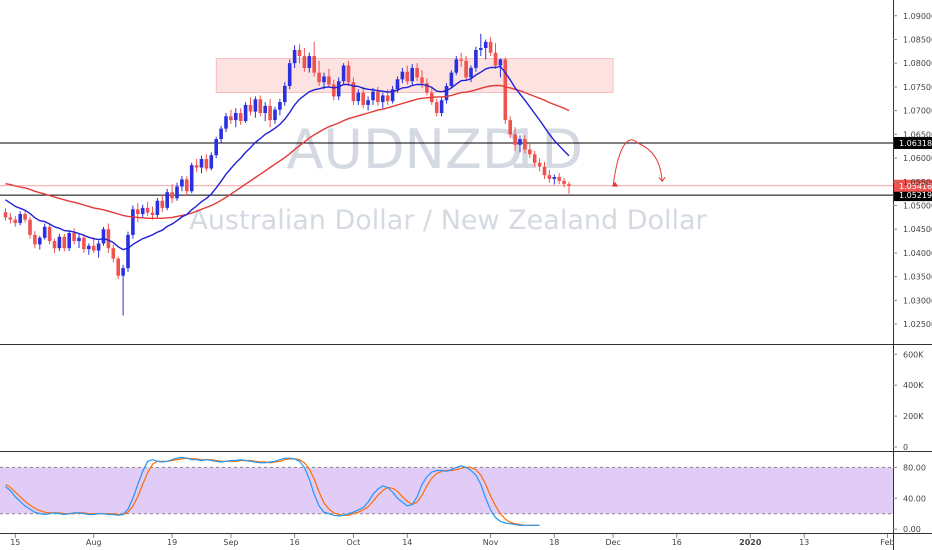 This screenshot has height=550, width=932. Describe the element at coordinates (917, 63) in the screenshot. I see `price-tick-label: 1.08000` at that location.